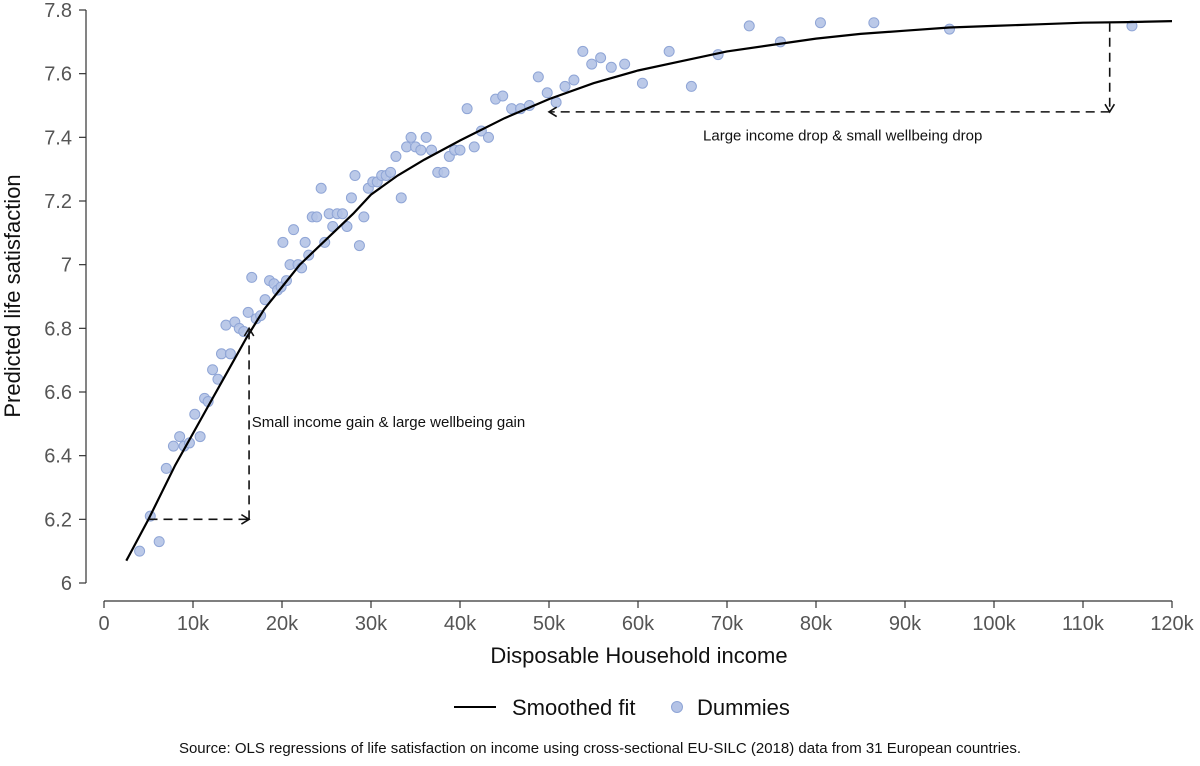 Image resolution: width=1200 pixels, height=766 pixels. What do you see at coordinates (371, 624) in the screenshot?
I see `x-tick-label: 30k` at bounding box center [371, 624].